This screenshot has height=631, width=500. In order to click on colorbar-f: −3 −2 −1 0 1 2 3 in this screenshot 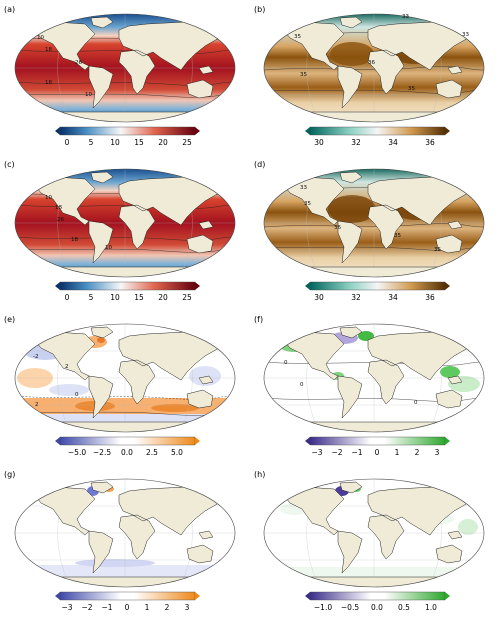, I will do `click(377, 446)`.